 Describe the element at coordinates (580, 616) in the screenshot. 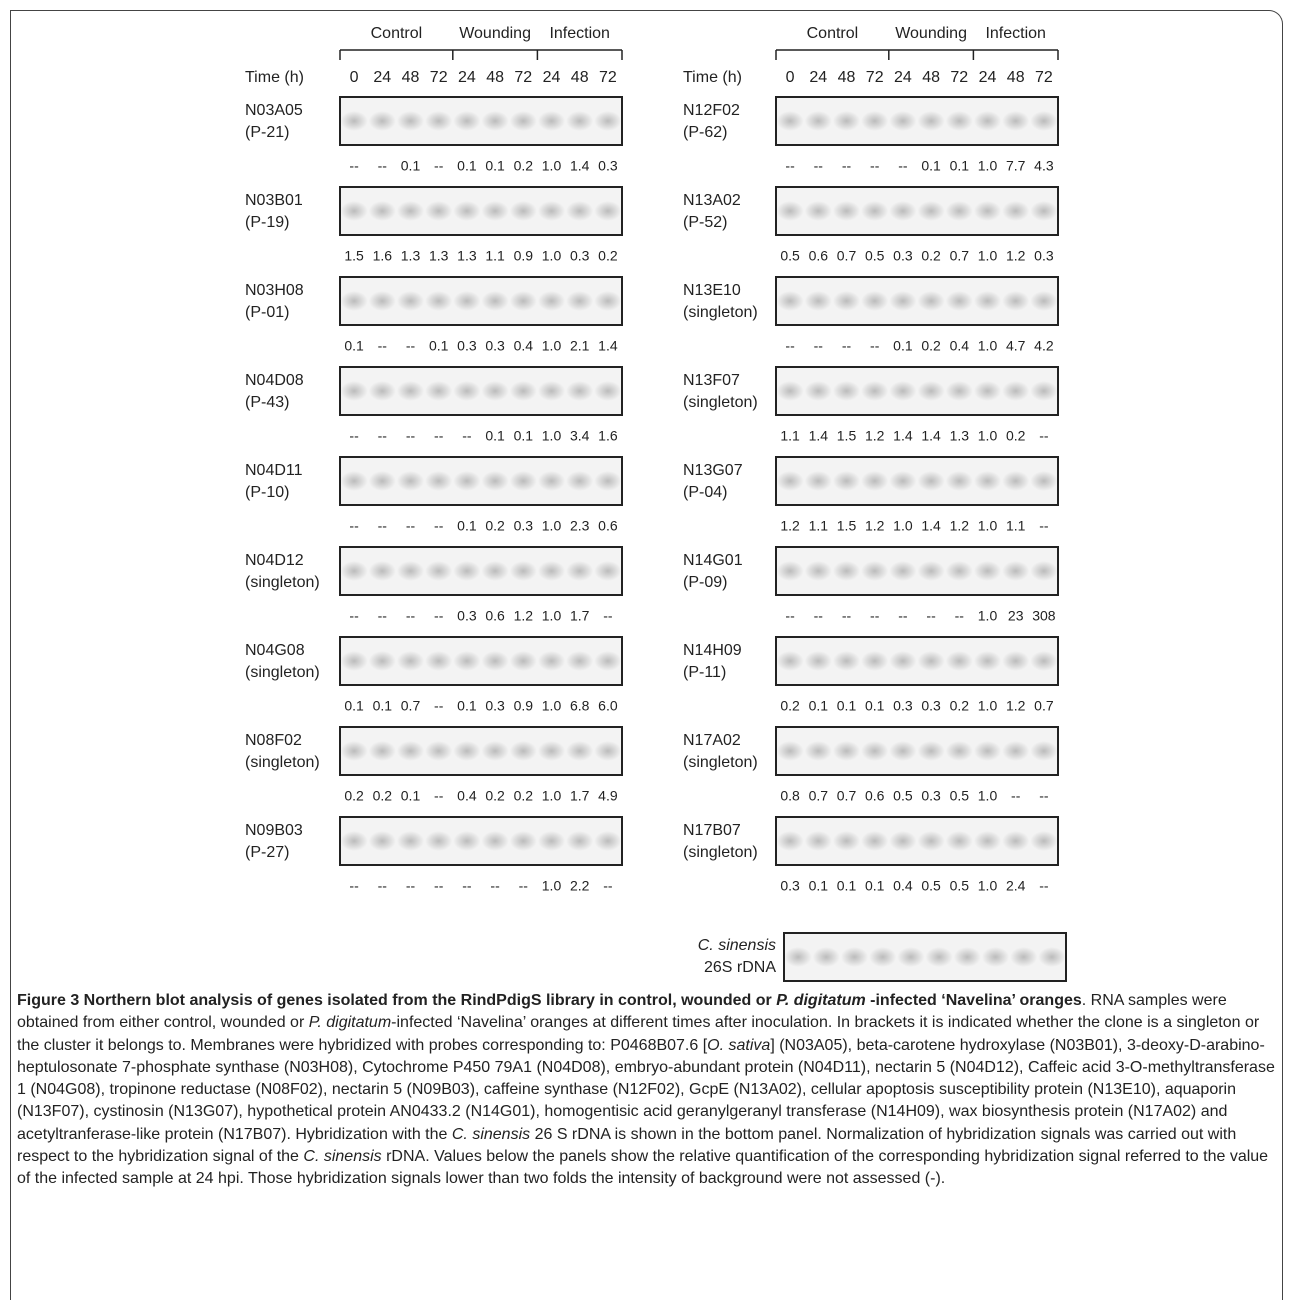

I see `value: 1.7` at that location.